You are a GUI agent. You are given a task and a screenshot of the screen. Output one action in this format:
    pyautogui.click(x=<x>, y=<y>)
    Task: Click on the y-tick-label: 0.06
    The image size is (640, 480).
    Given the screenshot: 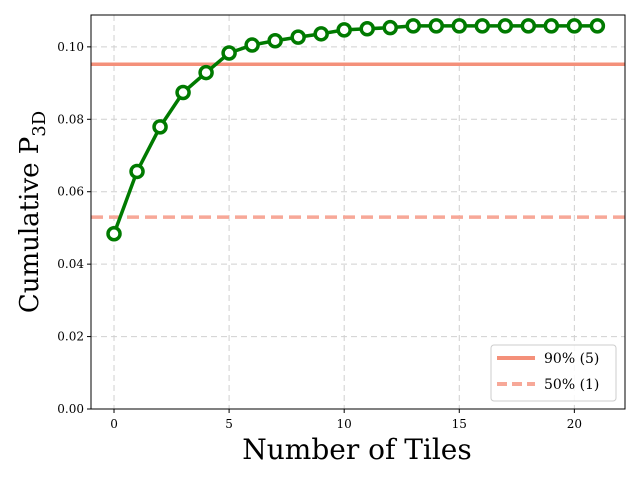 What is the action you would take?
    pyautogui.click(x=70, y=192)
    